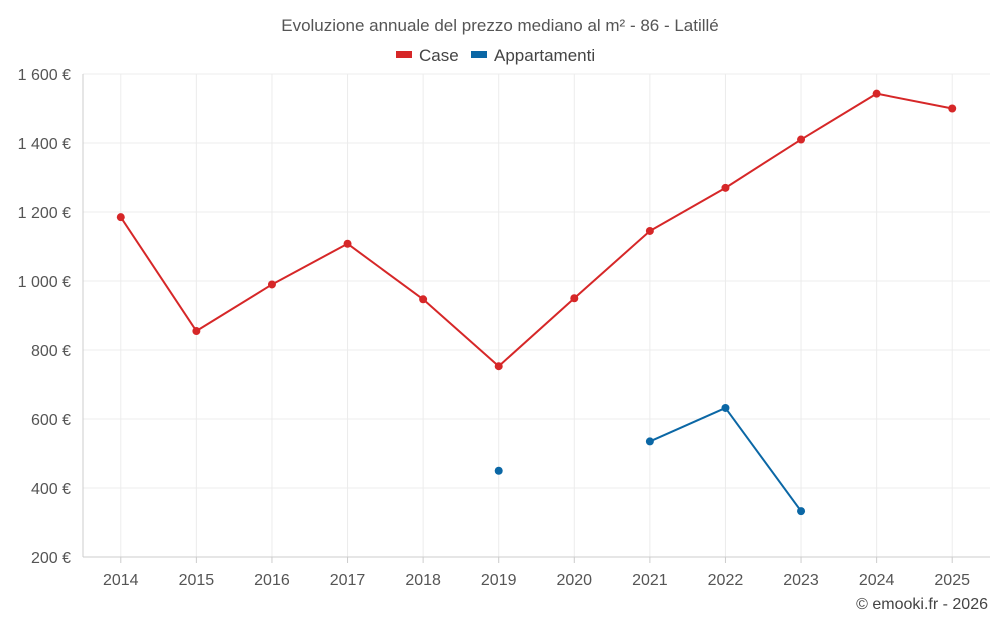  Describe the element at coordinates (801, 139) in the screenshot. I see `data-point-case-2023` at that location.